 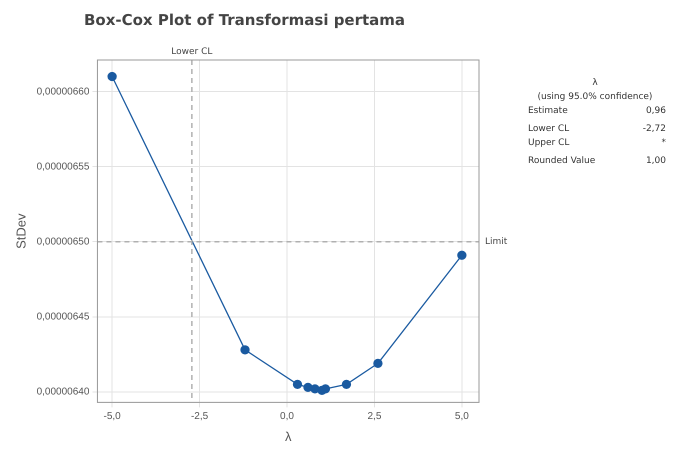 What do you see at coordinates (287, 416) in the screenshot?
I see `x-tick-label: 0,0` at bounding box center [287, 416].